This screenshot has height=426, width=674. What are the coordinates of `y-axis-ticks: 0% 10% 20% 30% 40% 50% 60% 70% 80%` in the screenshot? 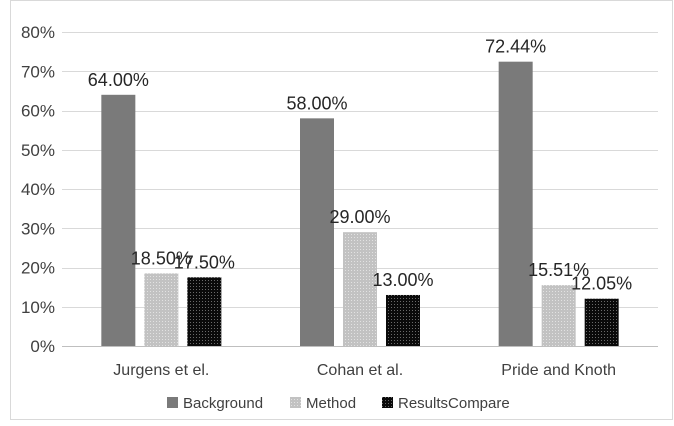 It's located at (38, 189).